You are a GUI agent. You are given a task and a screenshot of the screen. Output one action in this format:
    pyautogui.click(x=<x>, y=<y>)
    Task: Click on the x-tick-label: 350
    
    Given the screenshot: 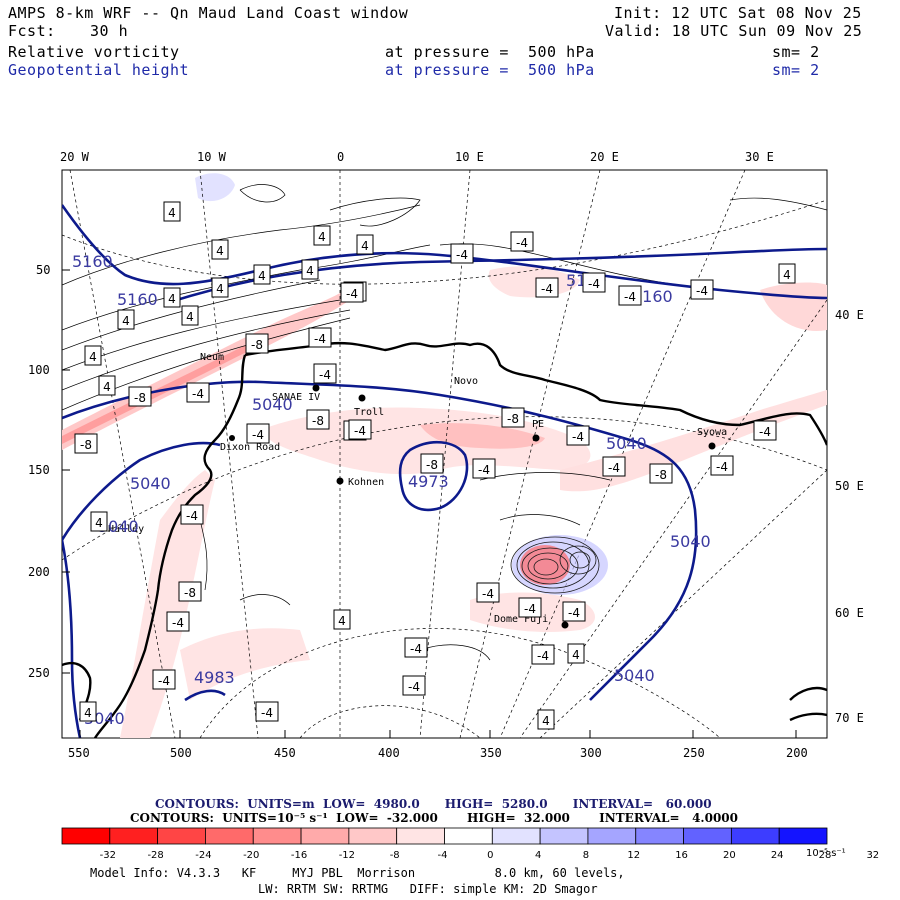 What is the action you would take?
    pyautogui.click(x=491, y=753)
    